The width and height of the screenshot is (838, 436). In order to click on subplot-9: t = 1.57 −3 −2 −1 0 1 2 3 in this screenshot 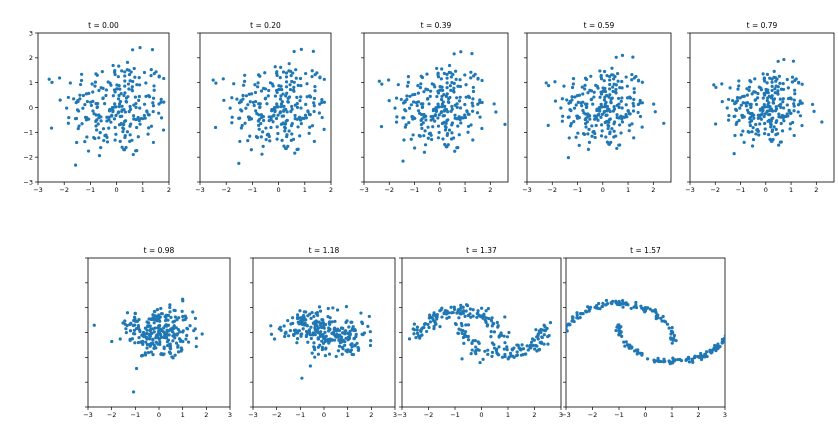, I will do `click(644, 332)`.